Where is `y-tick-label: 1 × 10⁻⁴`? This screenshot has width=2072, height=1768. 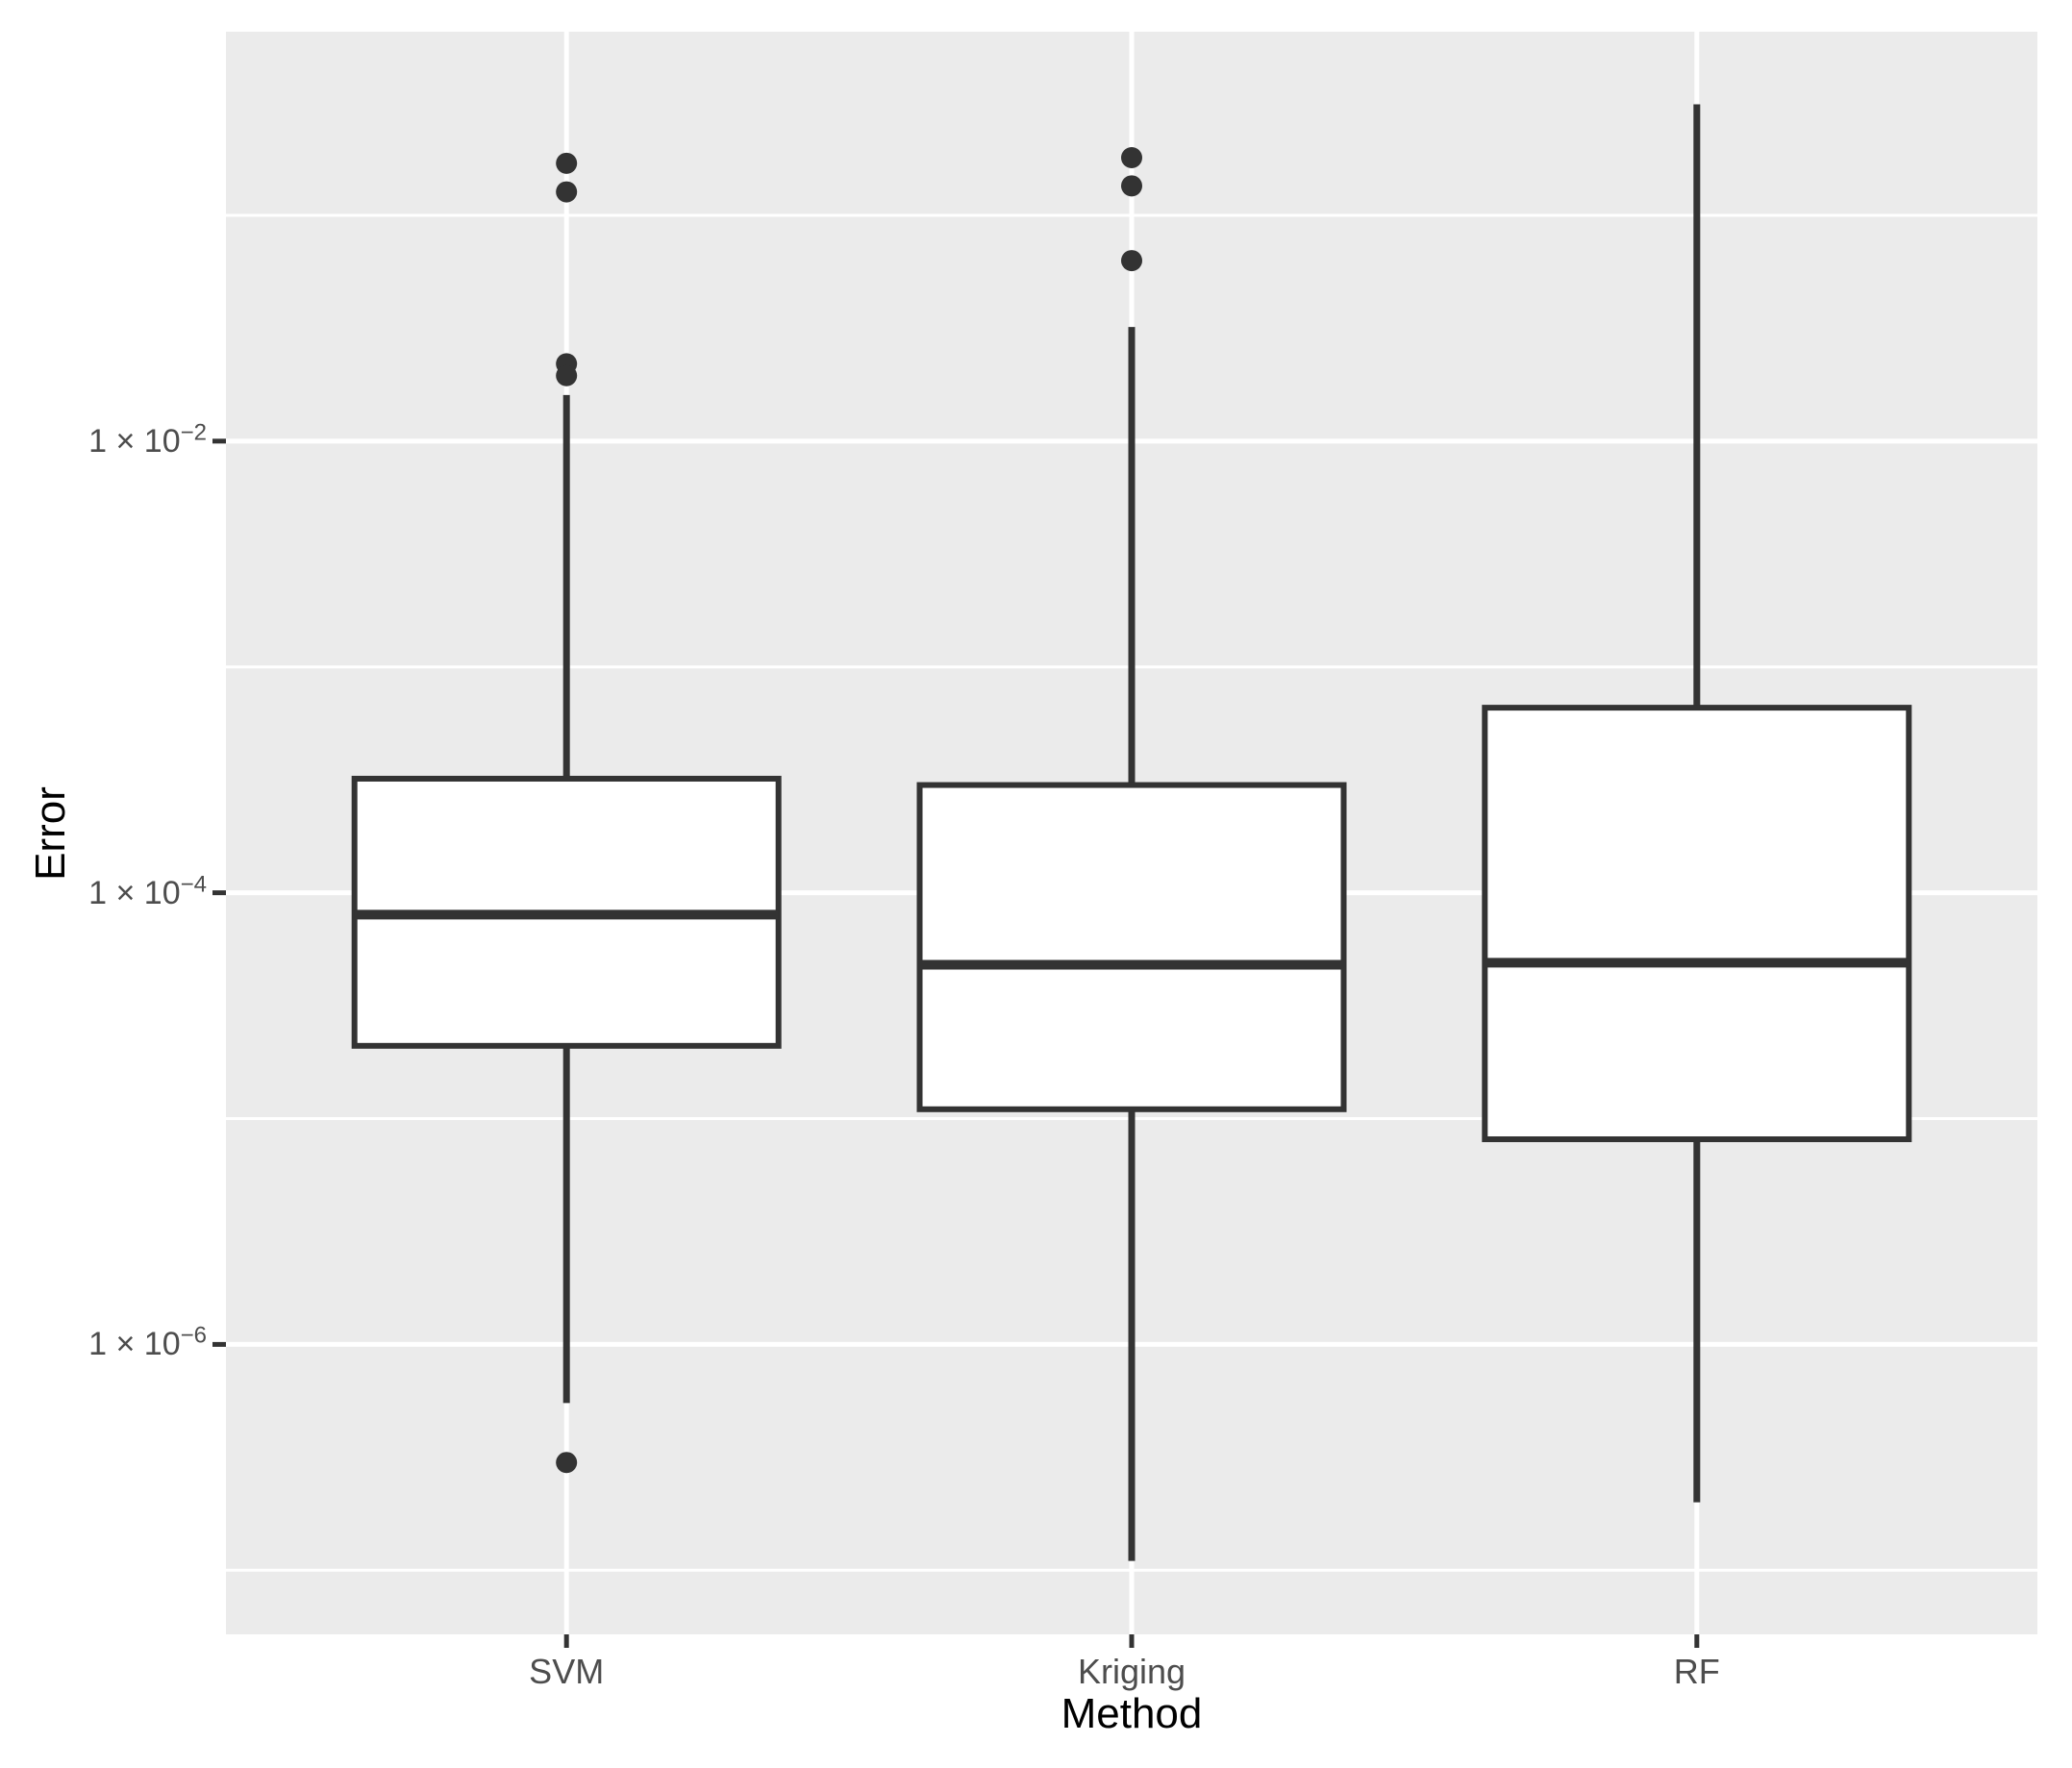 y-tick-label: 1 × 10⁻⁴ is located at coordinates (147, 891).